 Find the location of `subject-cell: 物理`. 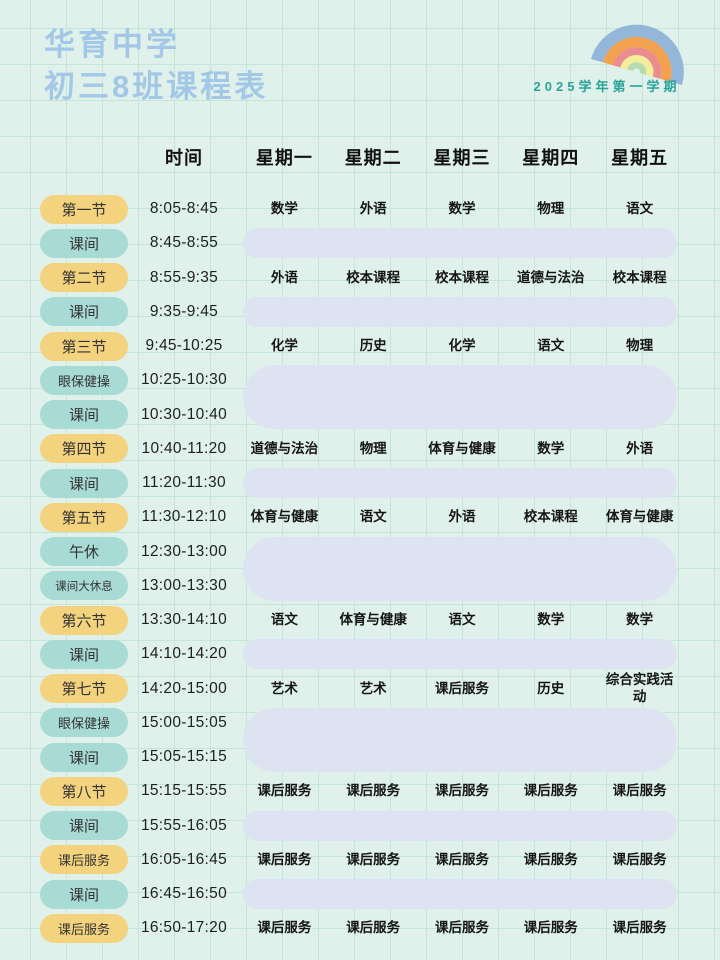

subject-cell: 物理 is located at coordinates (373, 448).